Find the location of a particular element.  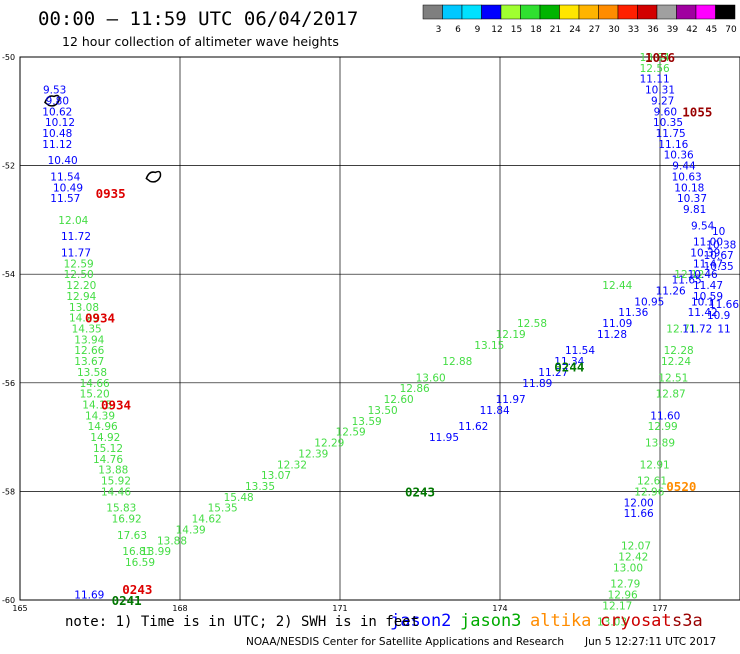

wave-height-value: 11.27 is located at coordinates (553, 373).